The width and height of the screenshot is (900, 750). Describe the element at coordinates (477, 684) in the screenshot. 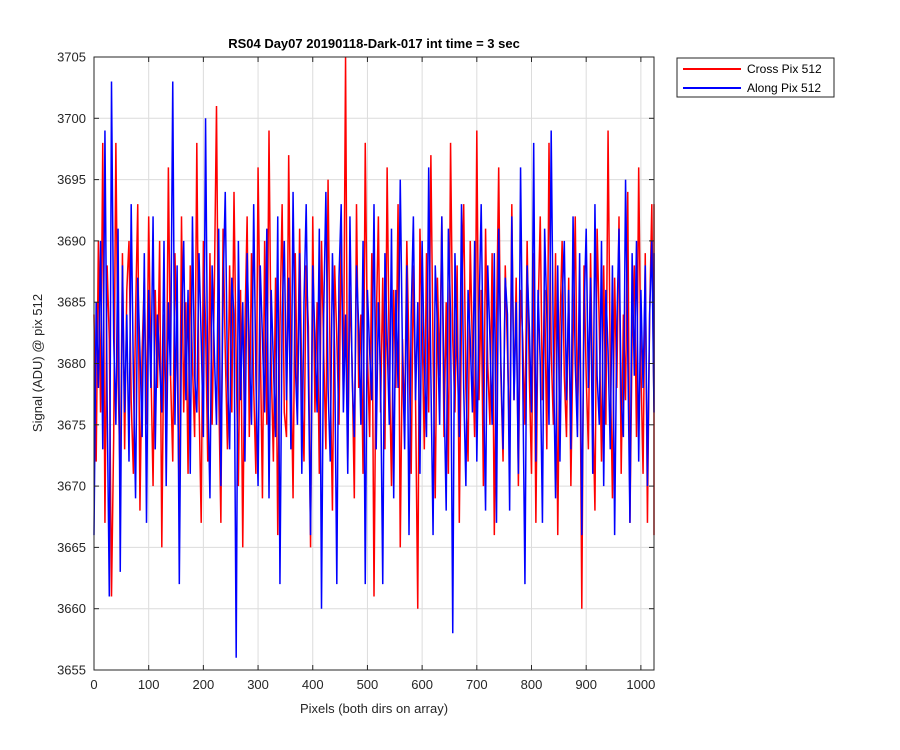

I see `x-tick-label: 700` at that location.